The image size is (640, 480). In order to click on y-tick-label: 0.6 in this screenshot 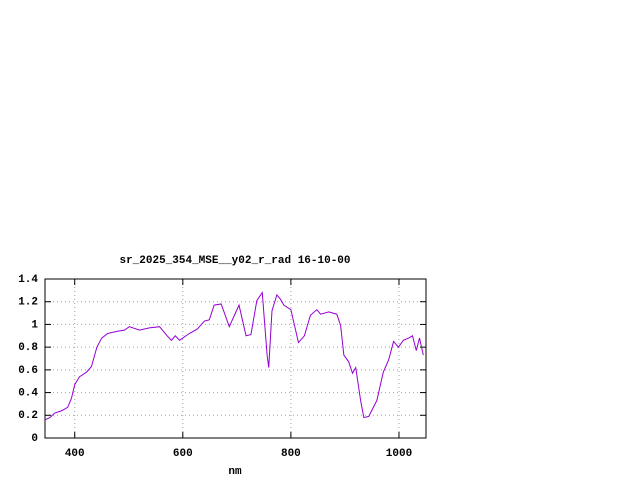, I will do `click(28, 371)`.